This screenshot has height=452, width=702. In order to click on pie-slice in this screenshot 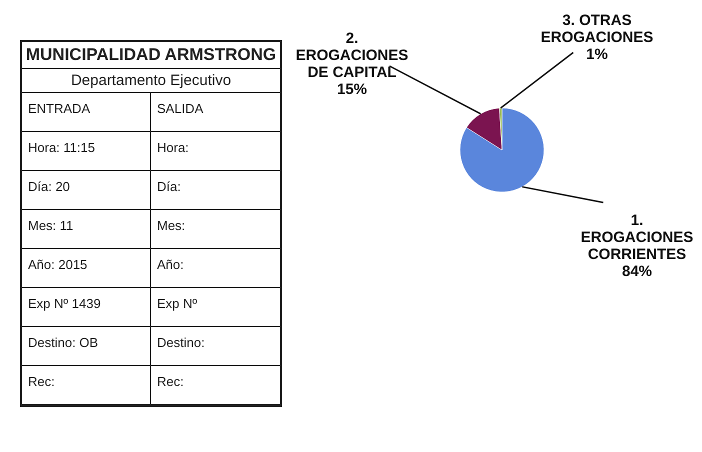, I will do `click(502, 150)`.